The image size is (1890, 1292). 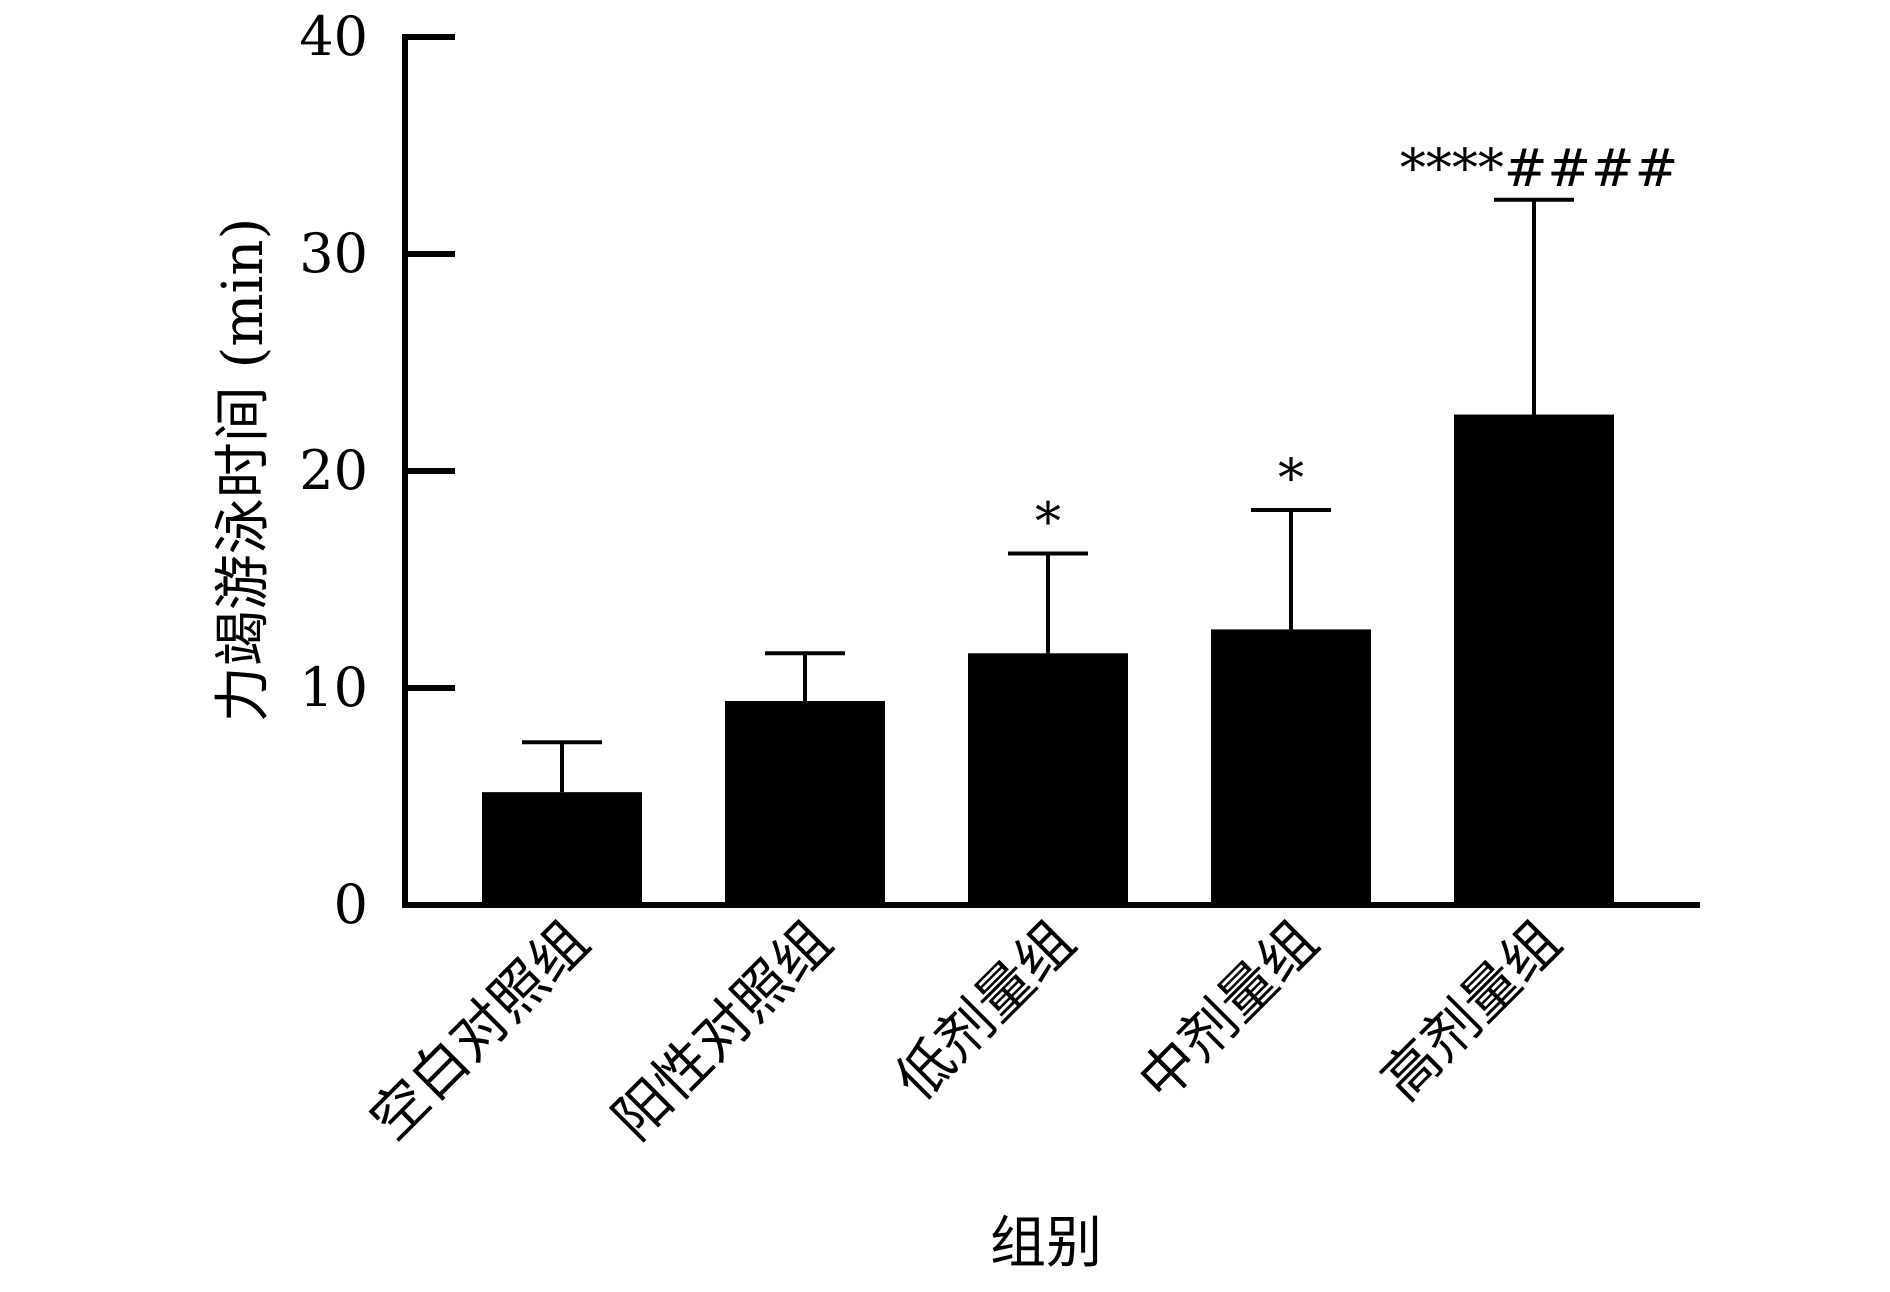 What do you see at coordinates (333, 470) in the screenshot?
I see `y-tick-label-20: 20` at bounding box center [333, 470].